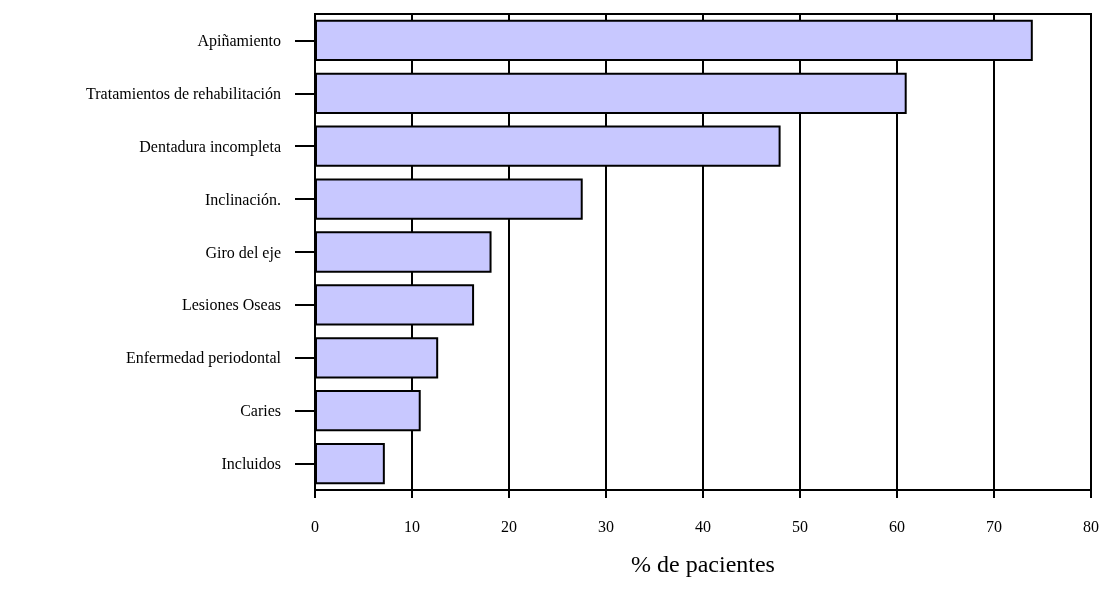  I want to click on x-tick-label: 60, so click(897, 526).